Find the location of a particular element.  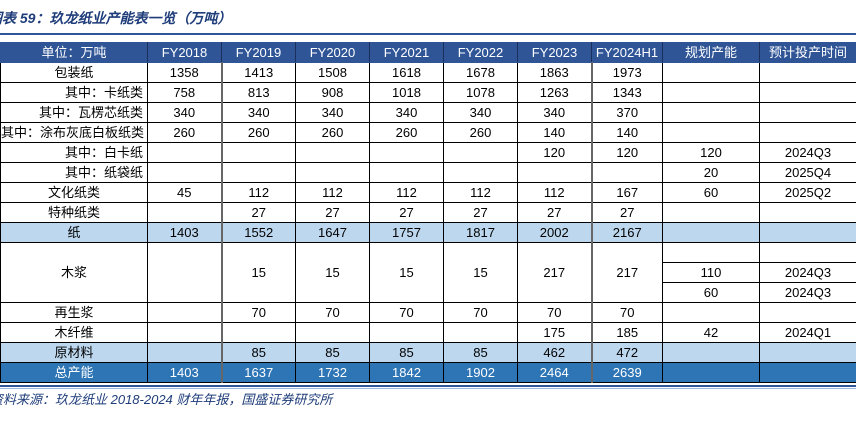

table-cell: 1902 is located at coordinates (480, 372).